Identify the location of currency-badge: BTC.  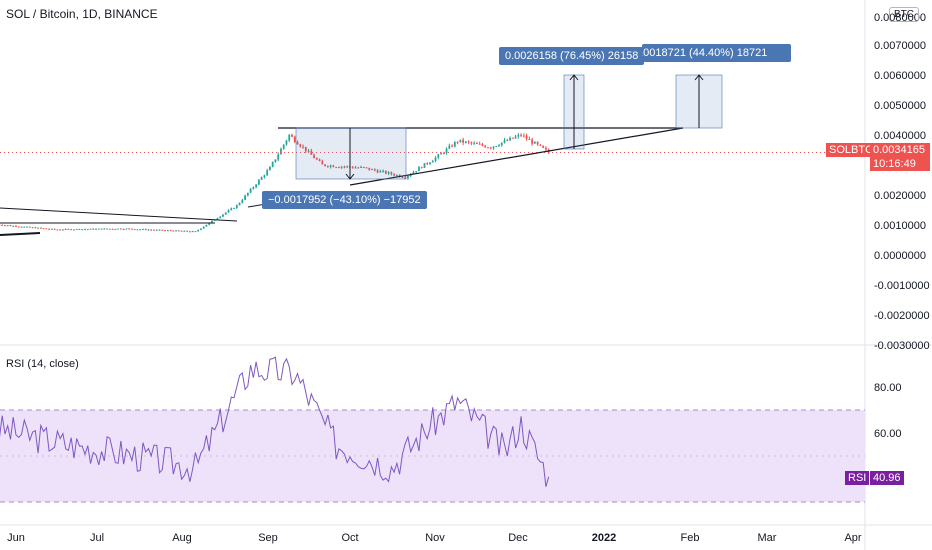
(904, 14).